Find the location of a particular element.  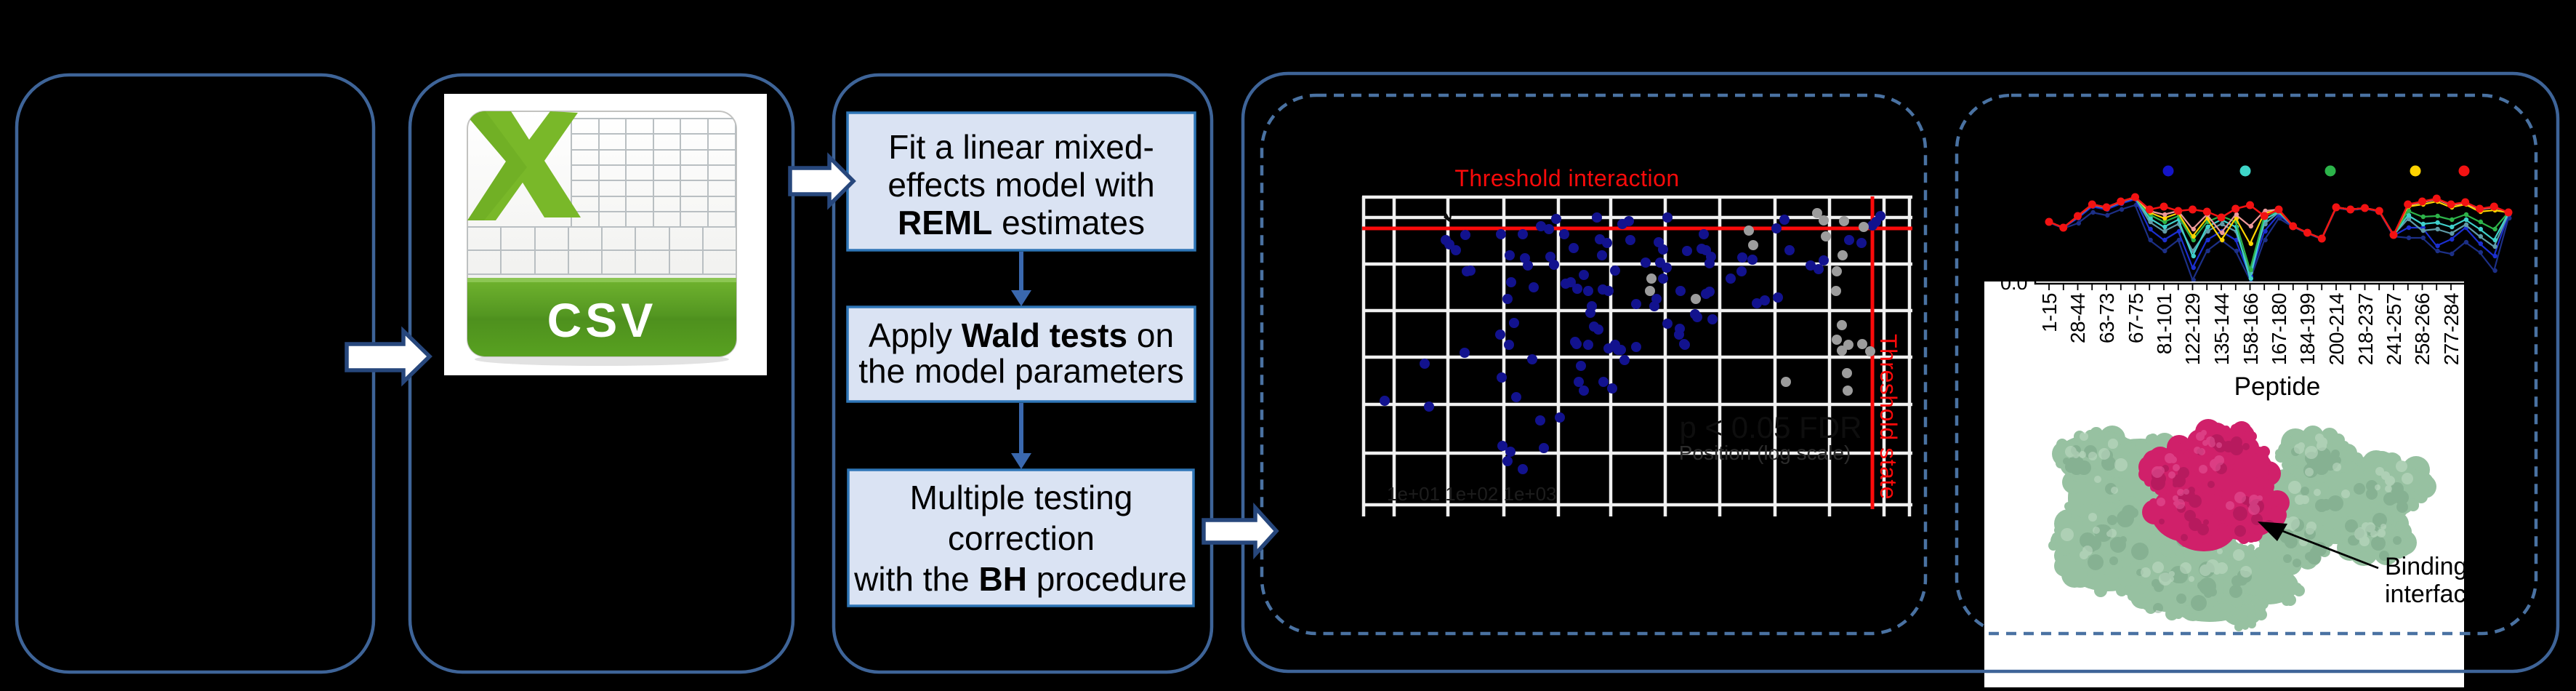

svg-text: 81-101 is located at coordinates (2164, 323).